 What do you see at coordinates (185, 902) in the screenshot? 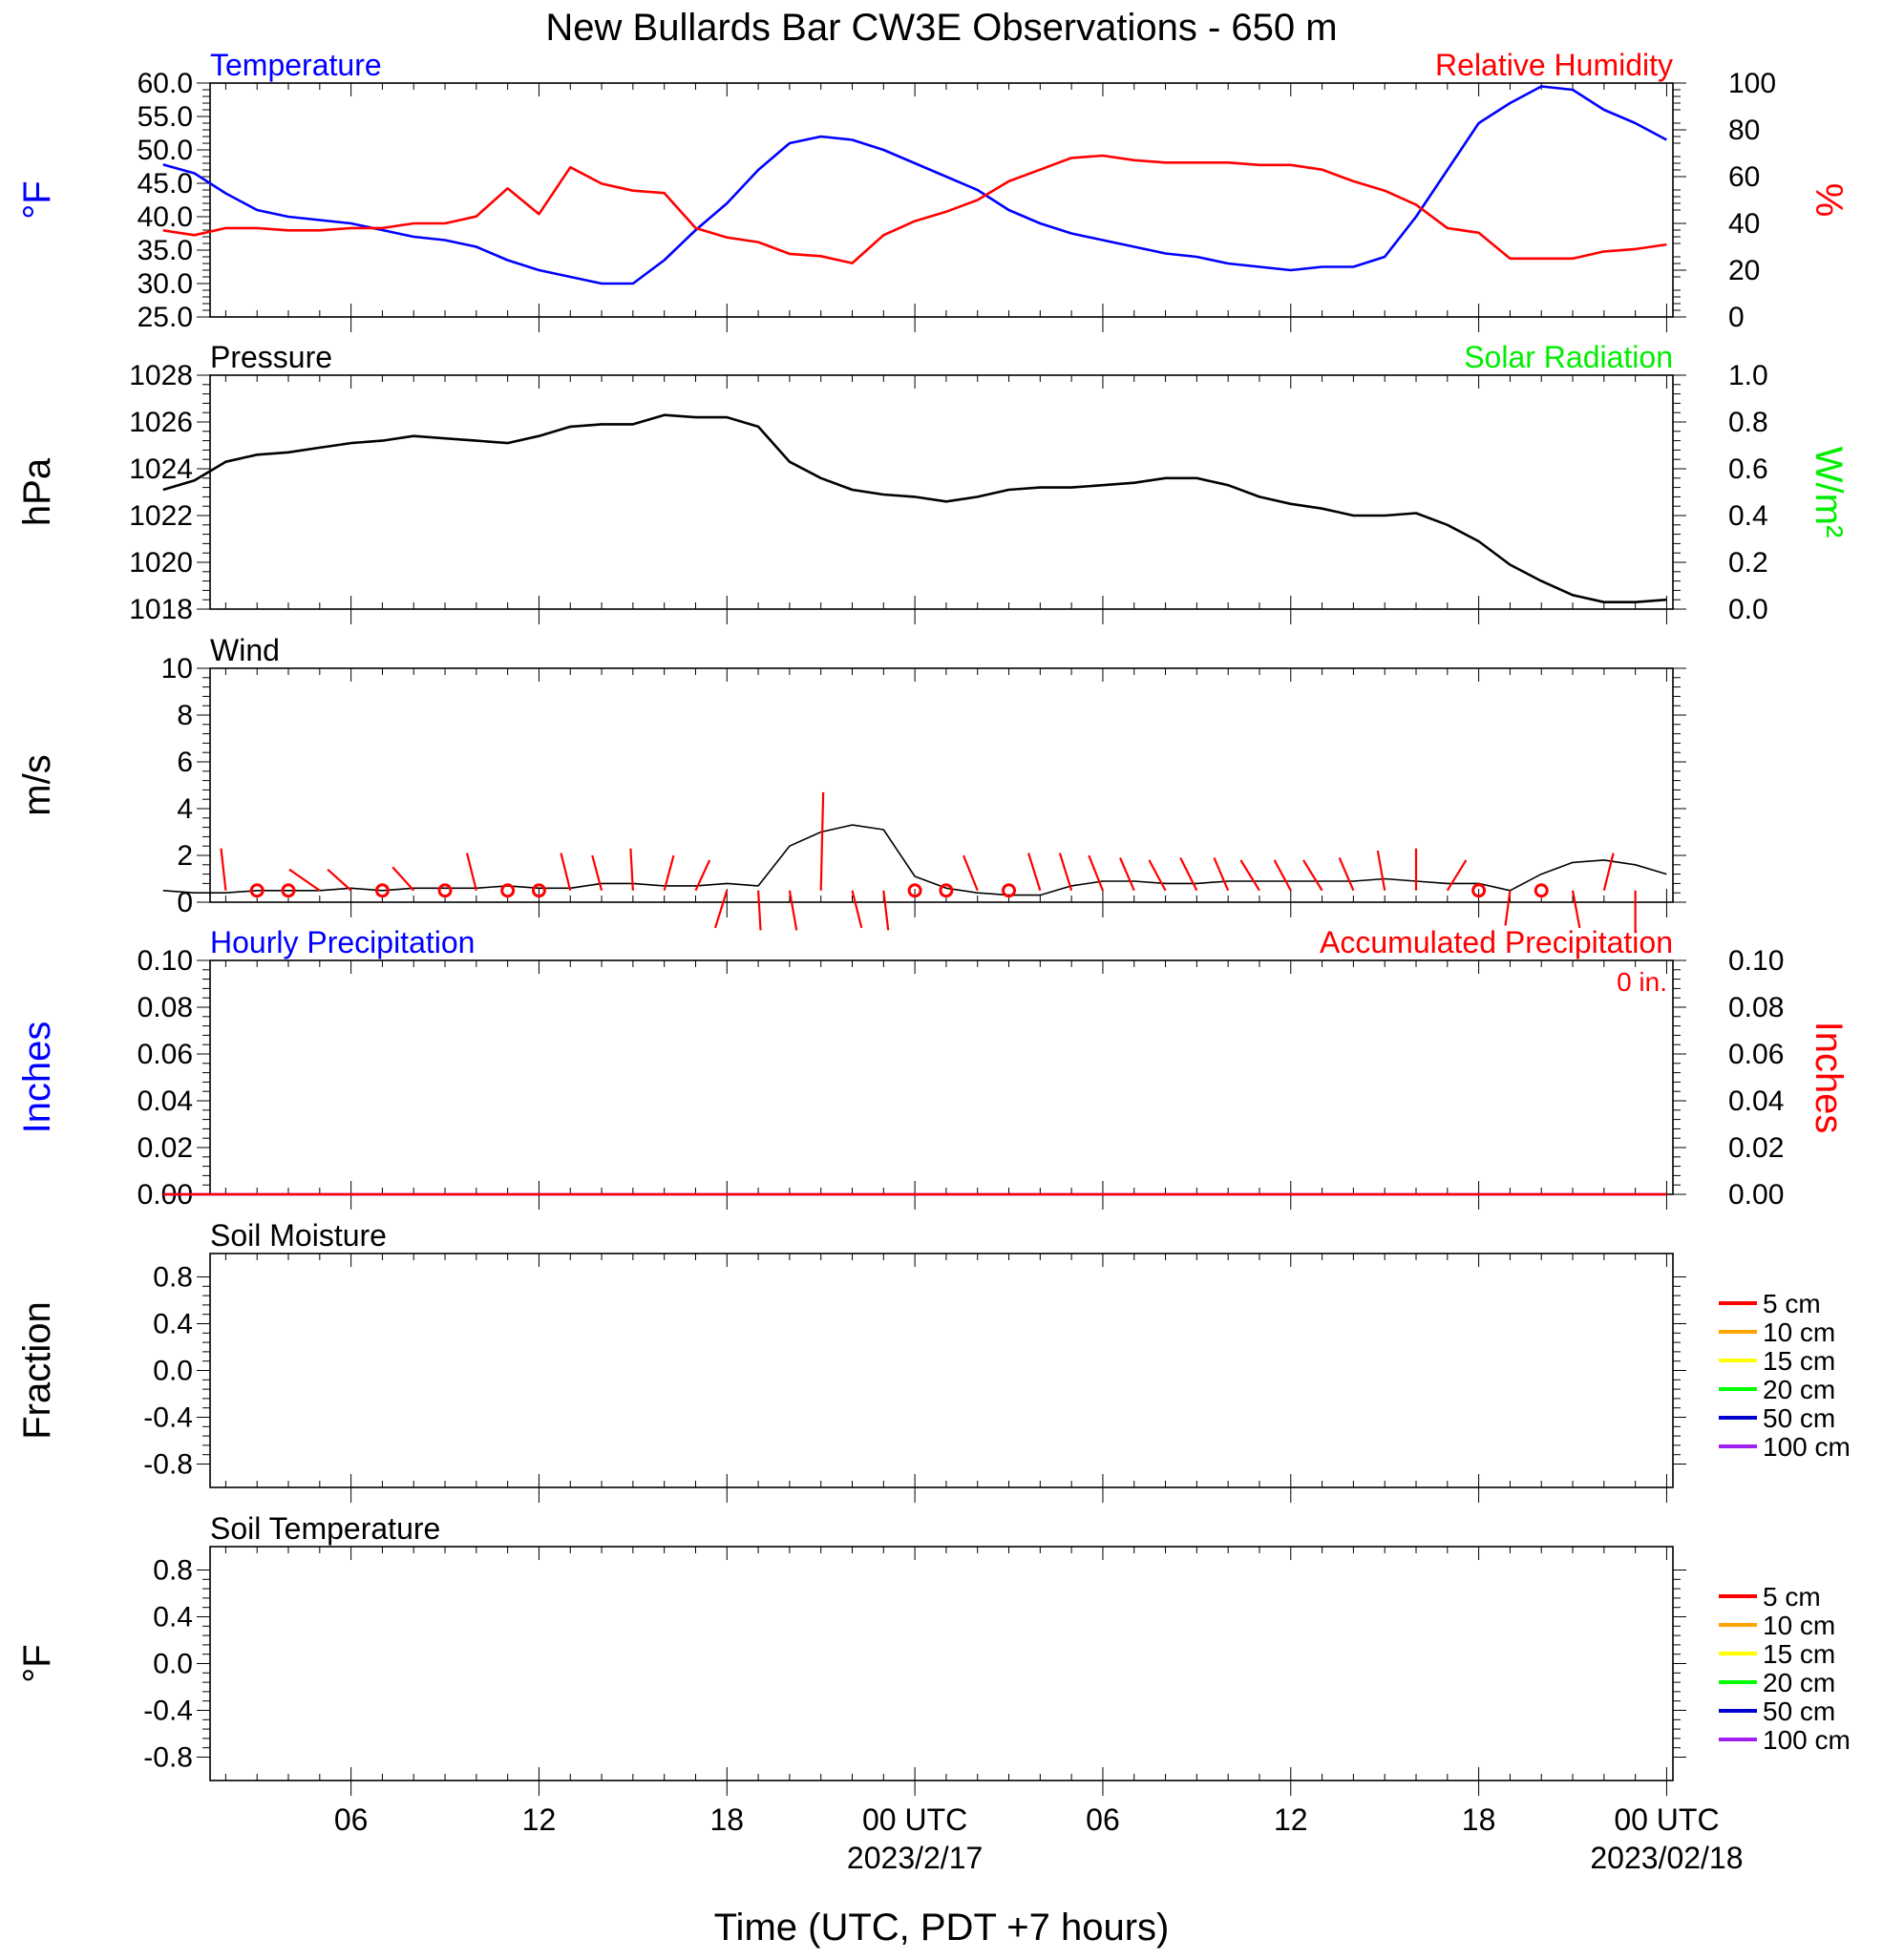
I see `y-tick-label: 0` at bounding box center [185, 902].